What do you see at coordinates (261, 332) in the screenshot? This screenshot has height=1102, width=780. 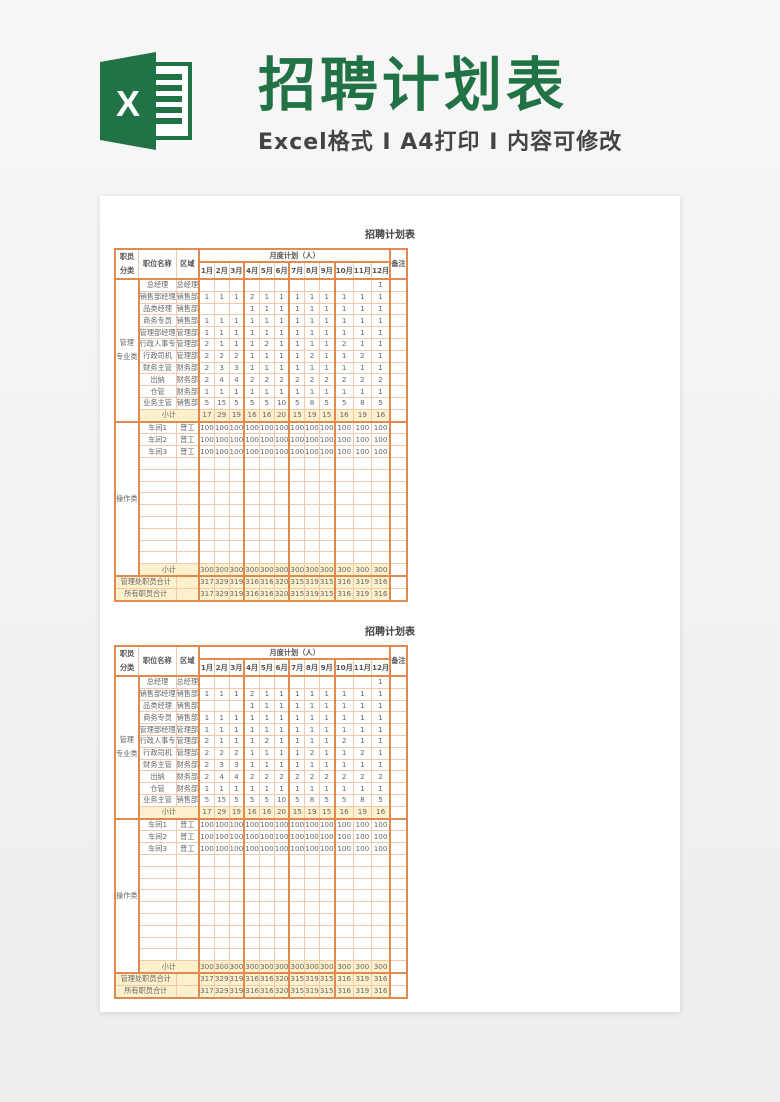 I see `table-row: 管理部经理 管理部 1 1 1 1 1 1 1 1 1 1 1 1` at bounding box center [261, 332].